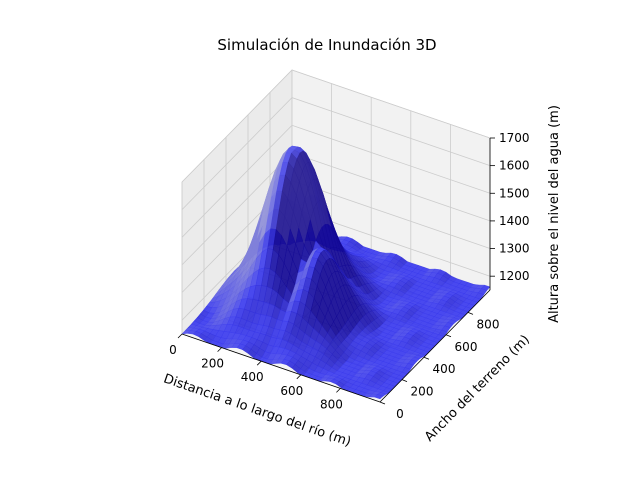 The width and height of the screenshot is (640, 484). I want to click on z-tick-label: 1500, so click(514, 193).